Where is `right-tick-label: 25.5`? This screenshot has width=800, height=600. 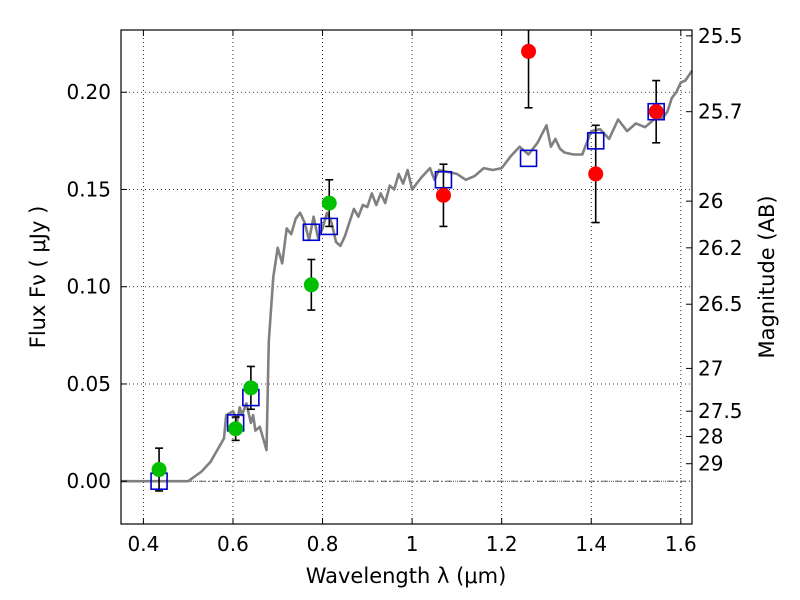
right-tick-label: 25.5 is located at coordinates (720, 36).